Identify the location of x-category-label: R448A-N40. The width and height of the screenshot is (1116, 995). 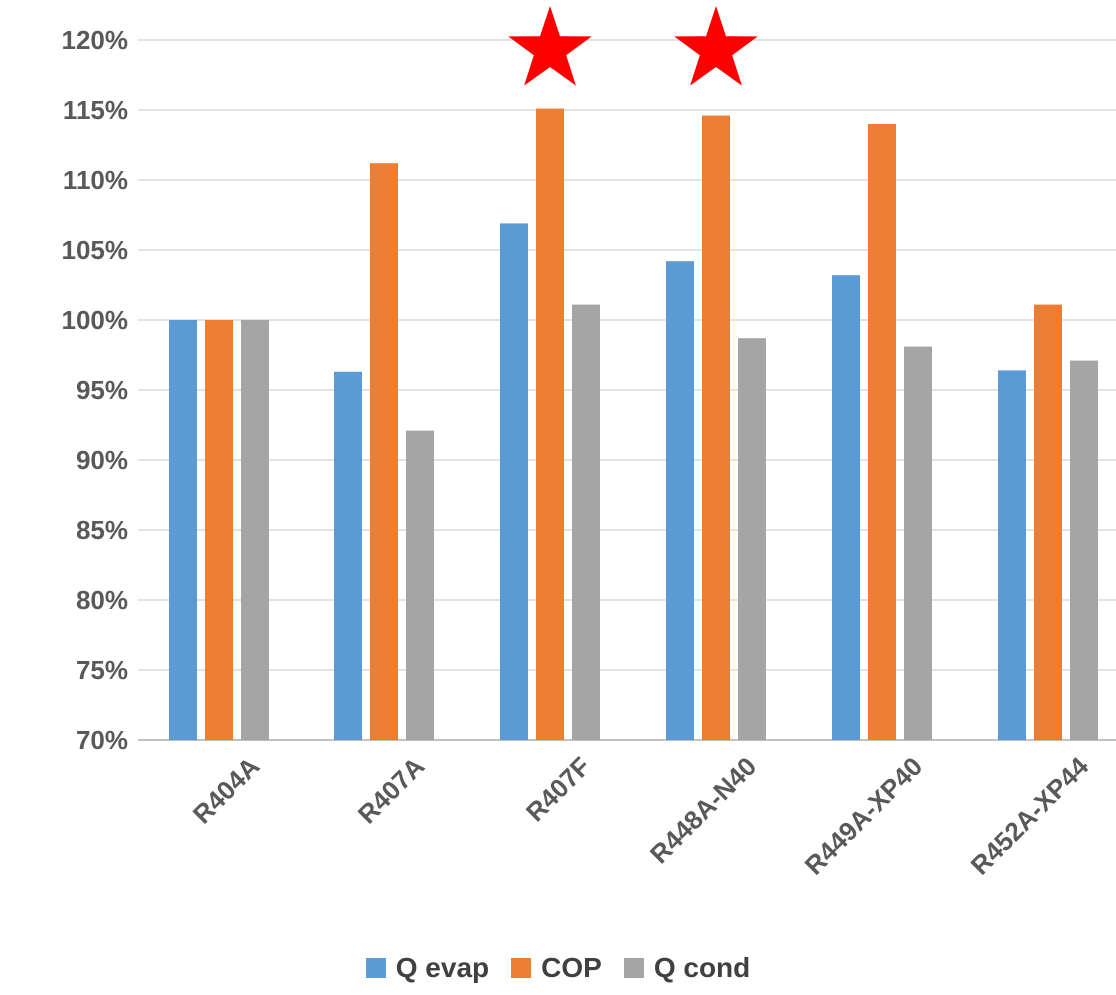
(703, 810).